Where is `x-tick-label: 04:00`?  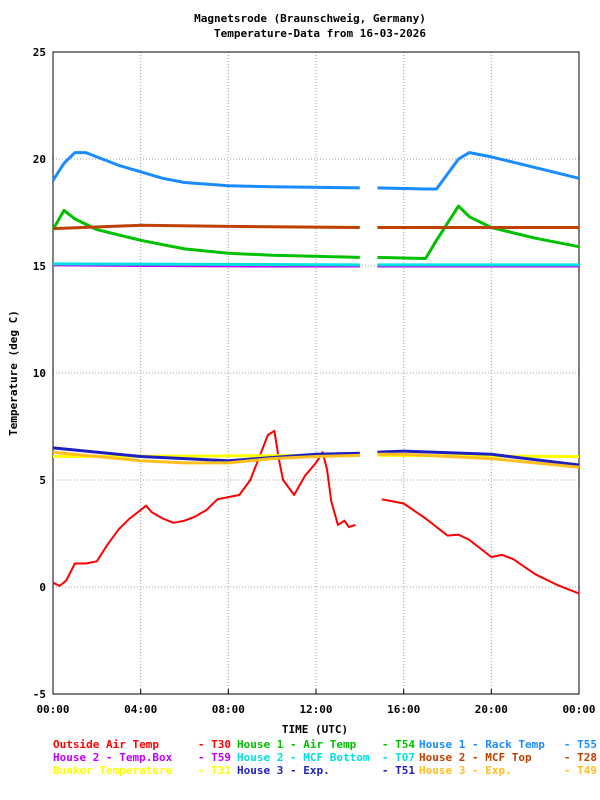
x-tick-label: 04:00 is located at coordinates (140, 709).